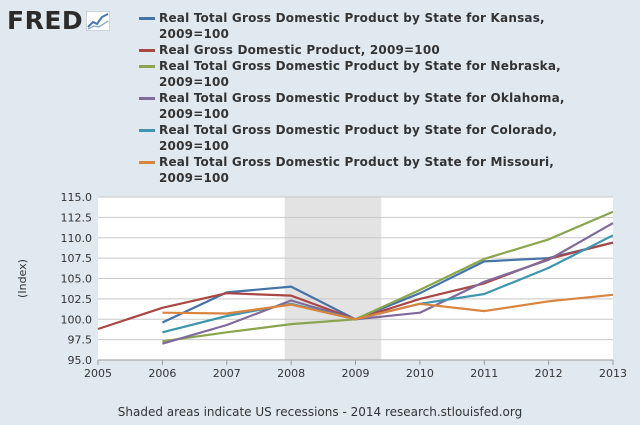 Image resolution: width=640 pixels, height=425 pixels. What do you see at coordinates (77, 279) in the screenshot?
I see `y-tick-label: 105.0` at bounding box center [77, 279].